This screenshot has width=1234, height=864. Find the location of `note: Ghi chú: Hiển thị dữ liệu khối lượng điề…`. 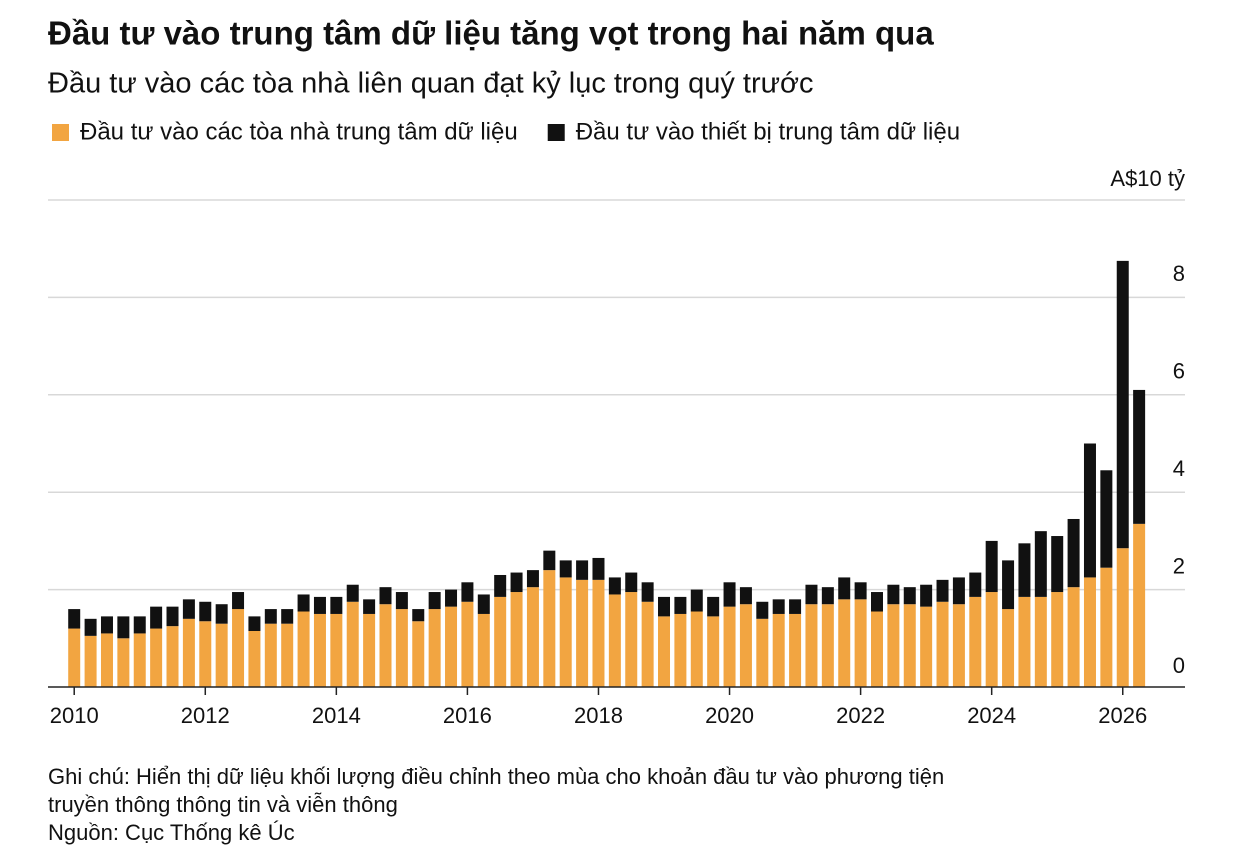

note: Ghi chú: Hiển thị dữ liệu khối lượng điề… is located at coordinates (496, 776).